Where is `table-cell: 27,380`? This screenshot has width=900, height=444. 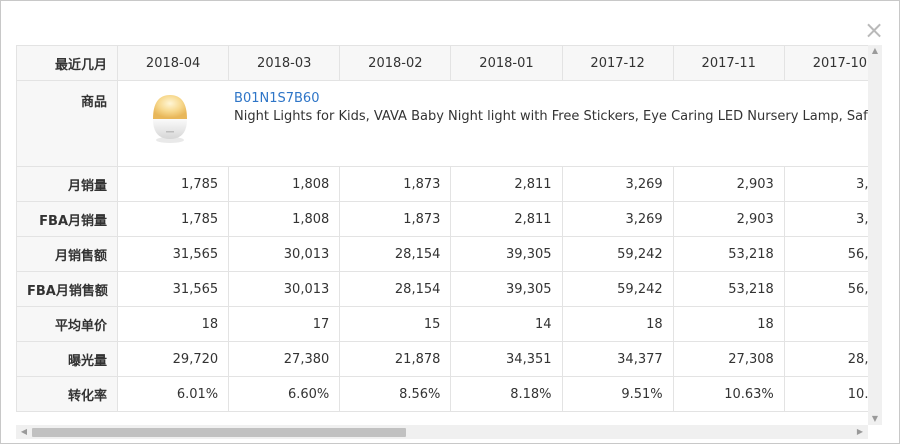
table-cell: 27,380 is located at coordinates (284, 359).